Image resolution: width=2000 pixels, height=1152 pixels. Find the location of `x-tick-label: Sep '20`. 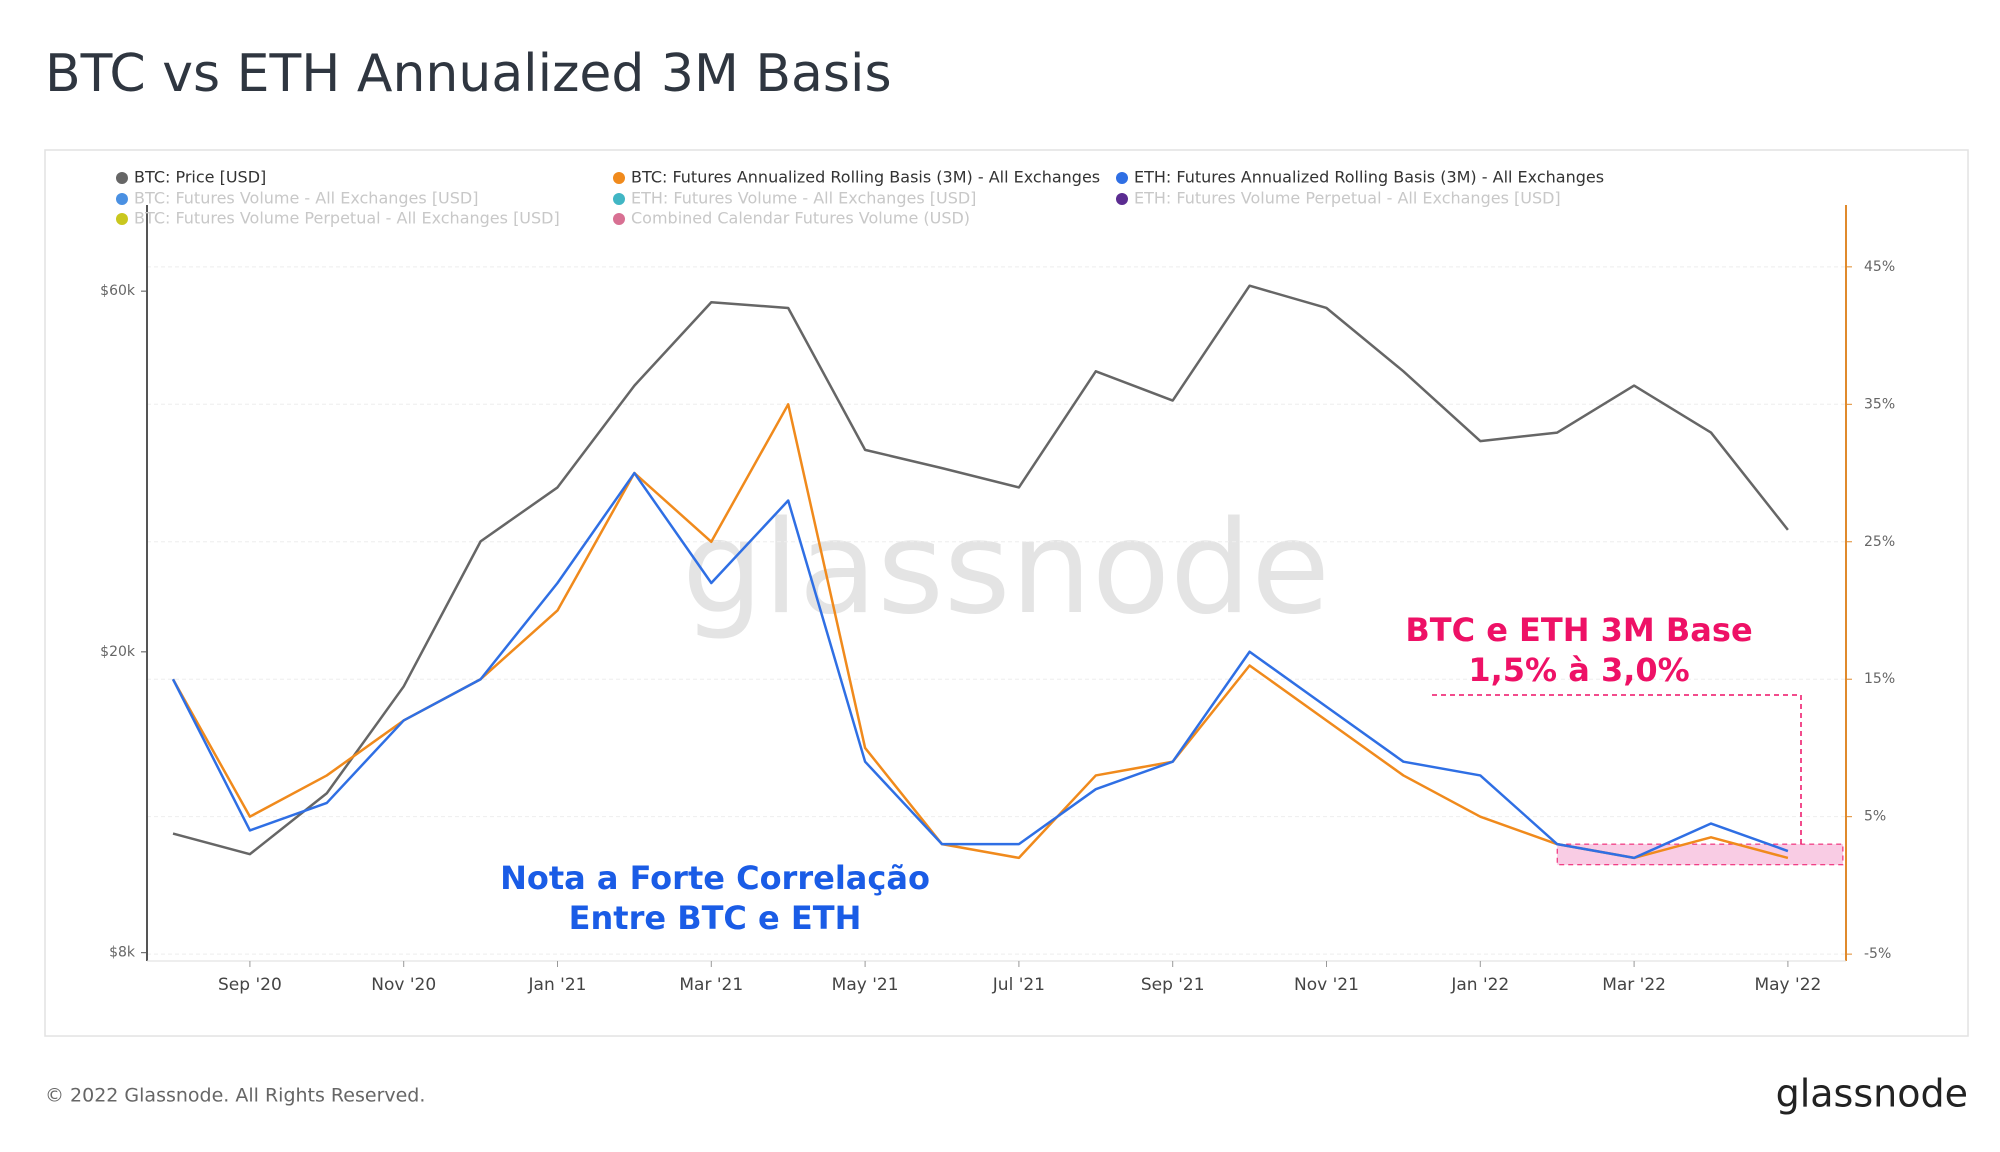

x-tick-label: Sep '20 is located at coordinates (250, 985).